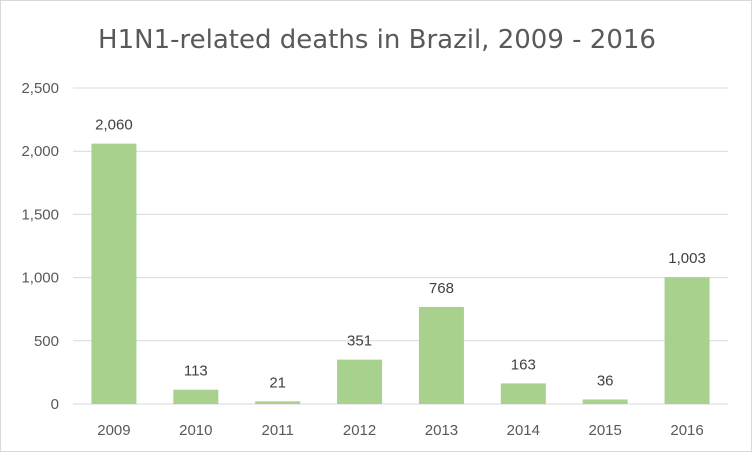  Describe the element at coordinates (278, 430) in the screenshot. I see `x-tick-label: 2011` at that location.